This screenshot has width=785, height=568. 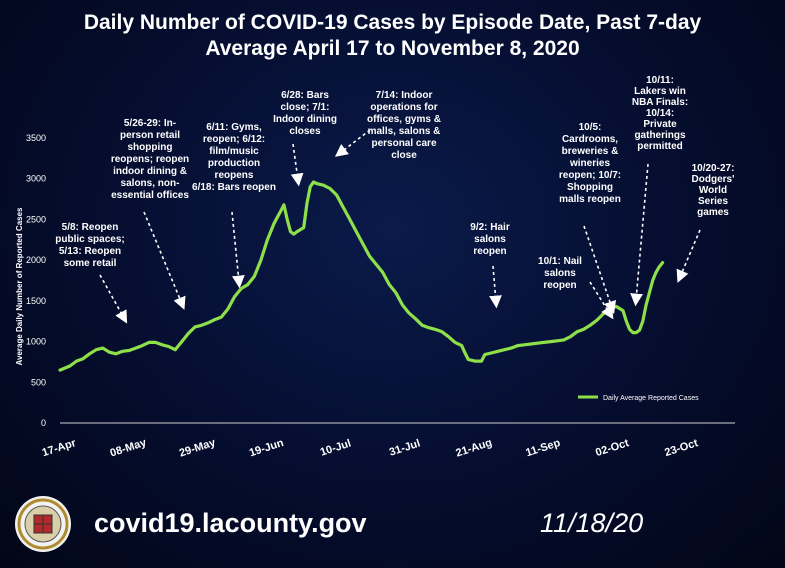 What do you see at coordinates (234, 127) in the screenshot?
I see `annotation-line: 6/11: Gyms,` at bounding box center [234, 127].